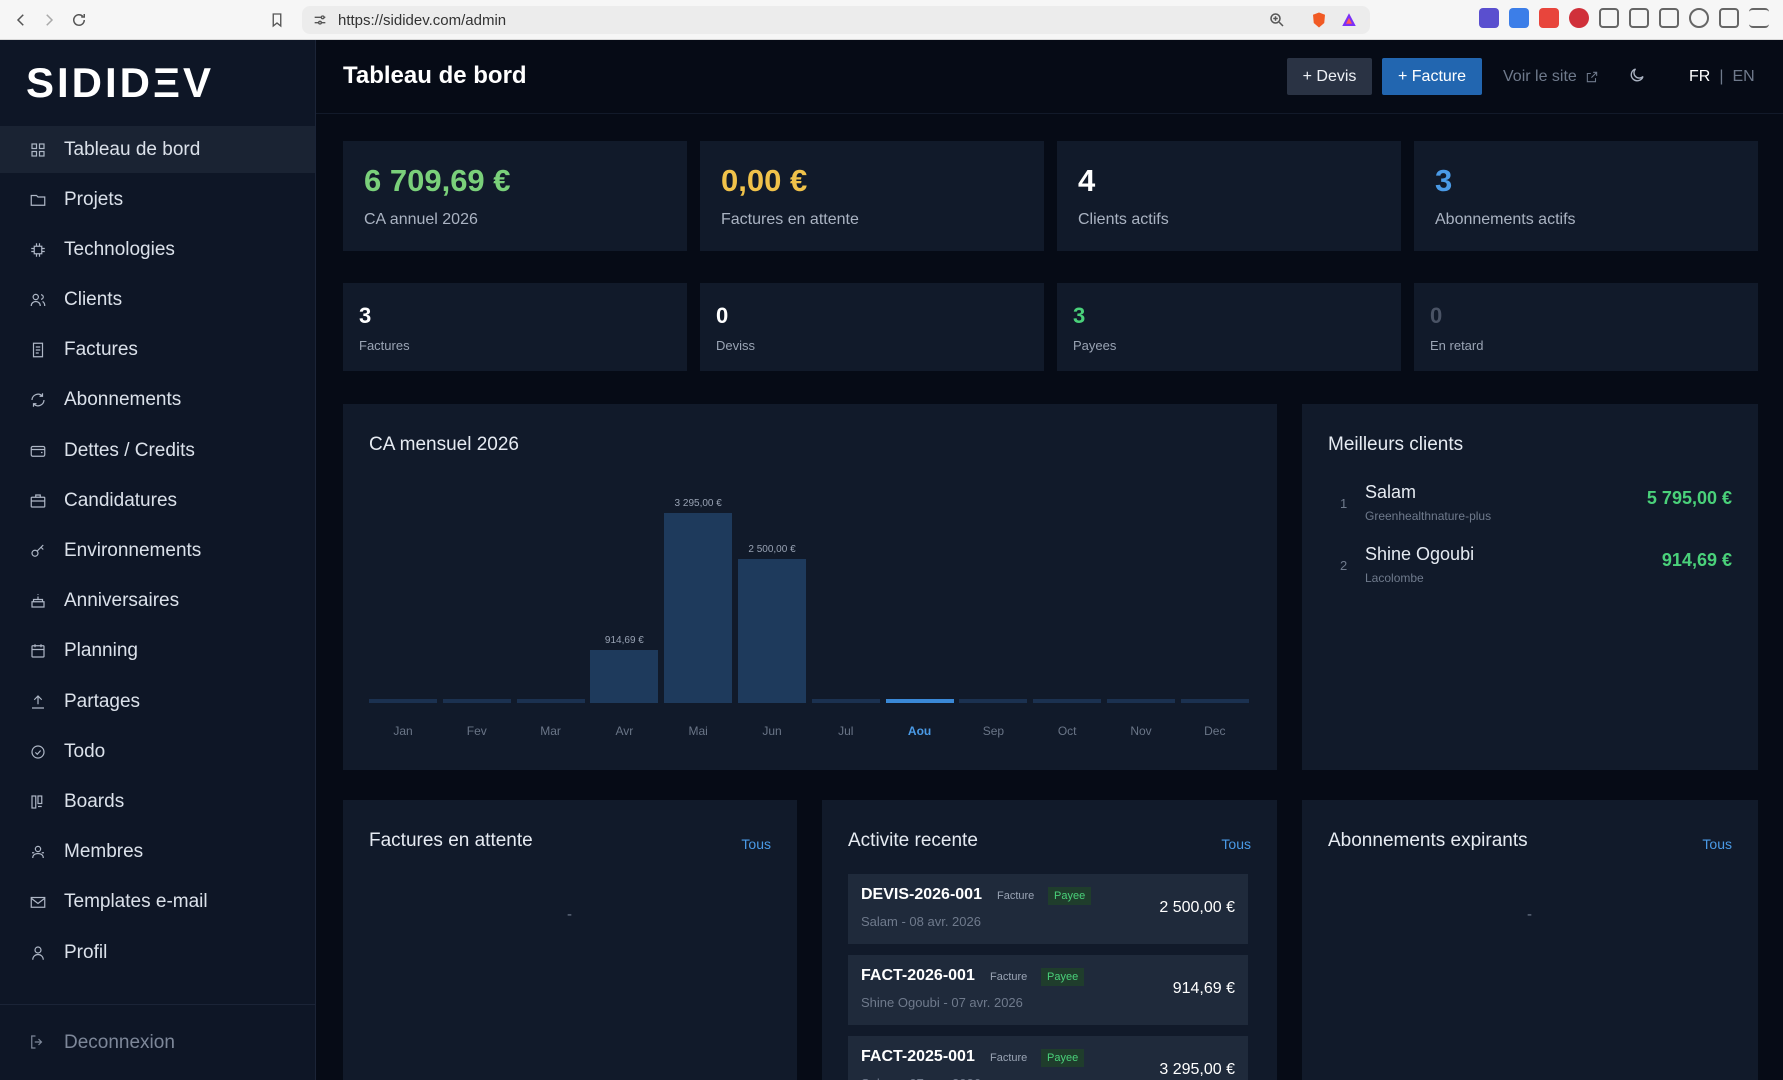 This screenshot has height=1080, width=1783. What do you see at coordinates (157, 249) in the screenshot?
I see `sidebar-item-technologies: Technologies` at bounding box center [157, 249].